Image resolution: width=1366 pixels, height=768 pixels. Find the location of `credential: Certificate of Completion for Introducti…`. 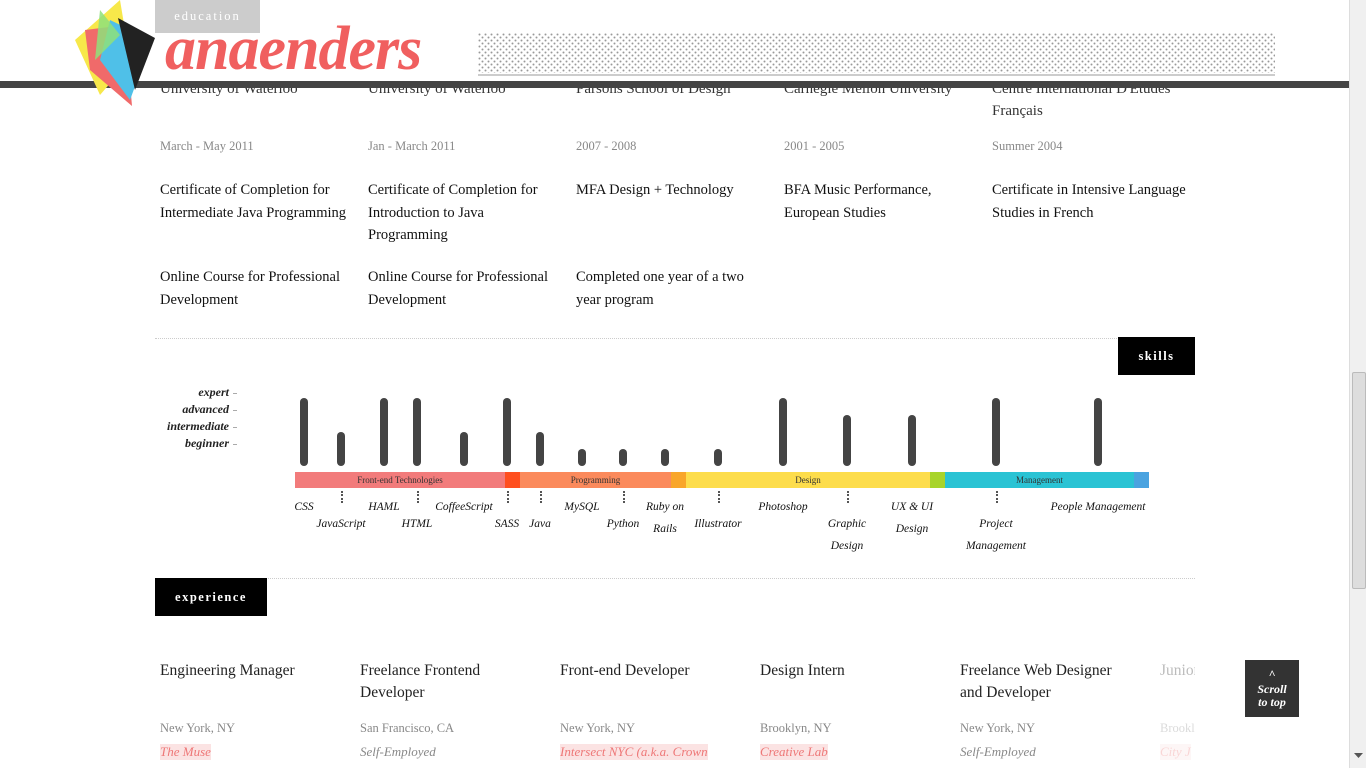

credential: Certificate of Completion for Introducti… is located at coordinates (453, 212).